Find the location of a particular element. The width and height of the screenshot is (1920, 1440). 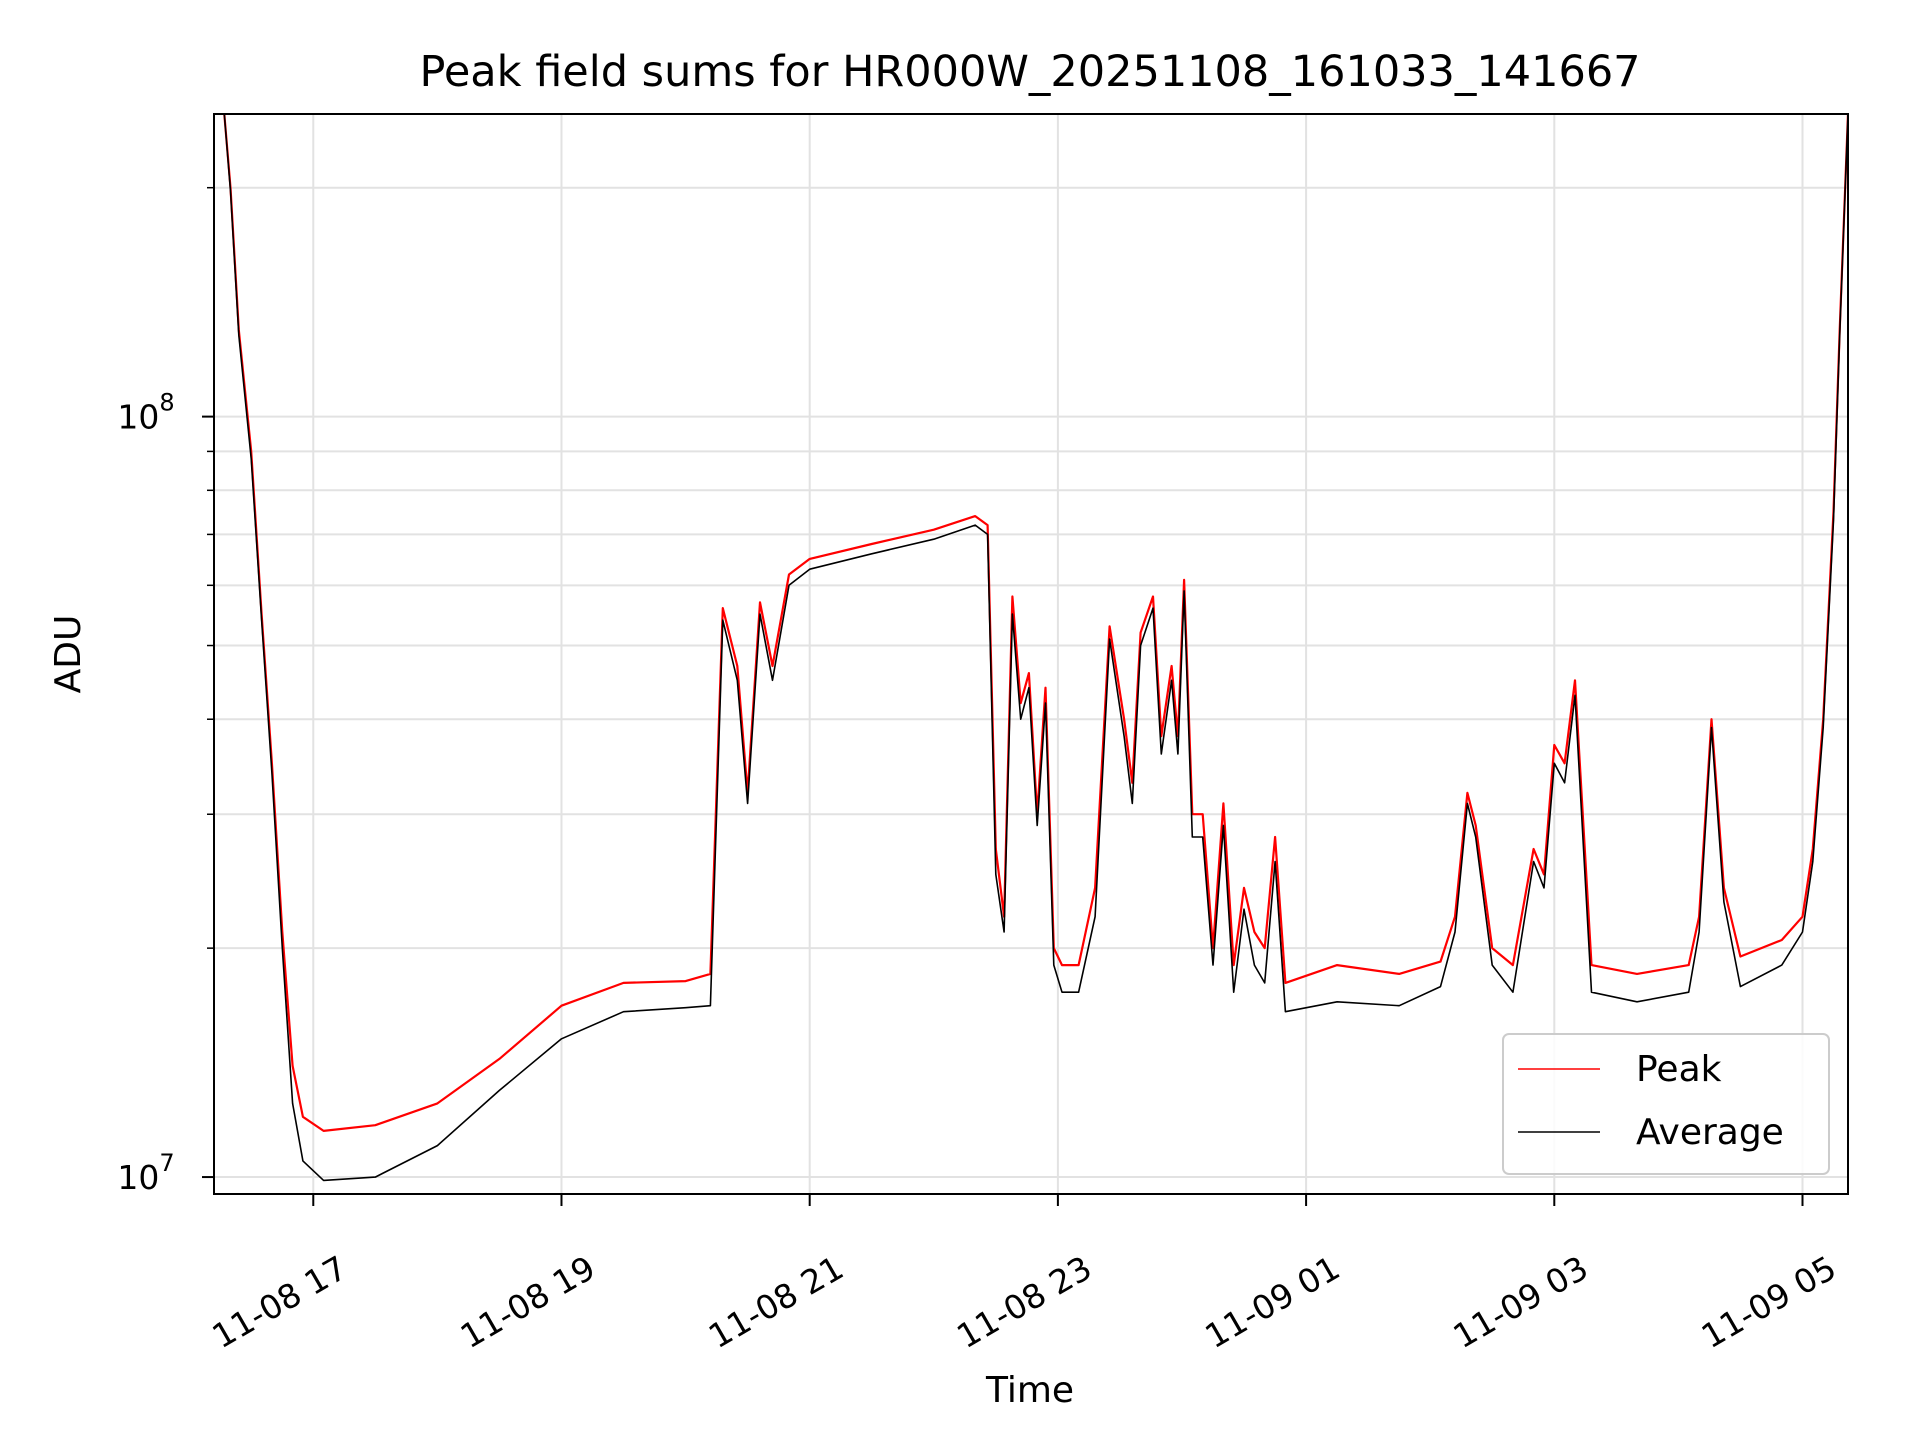

legend: Peak Average is located at coordinates (1666, 1104).